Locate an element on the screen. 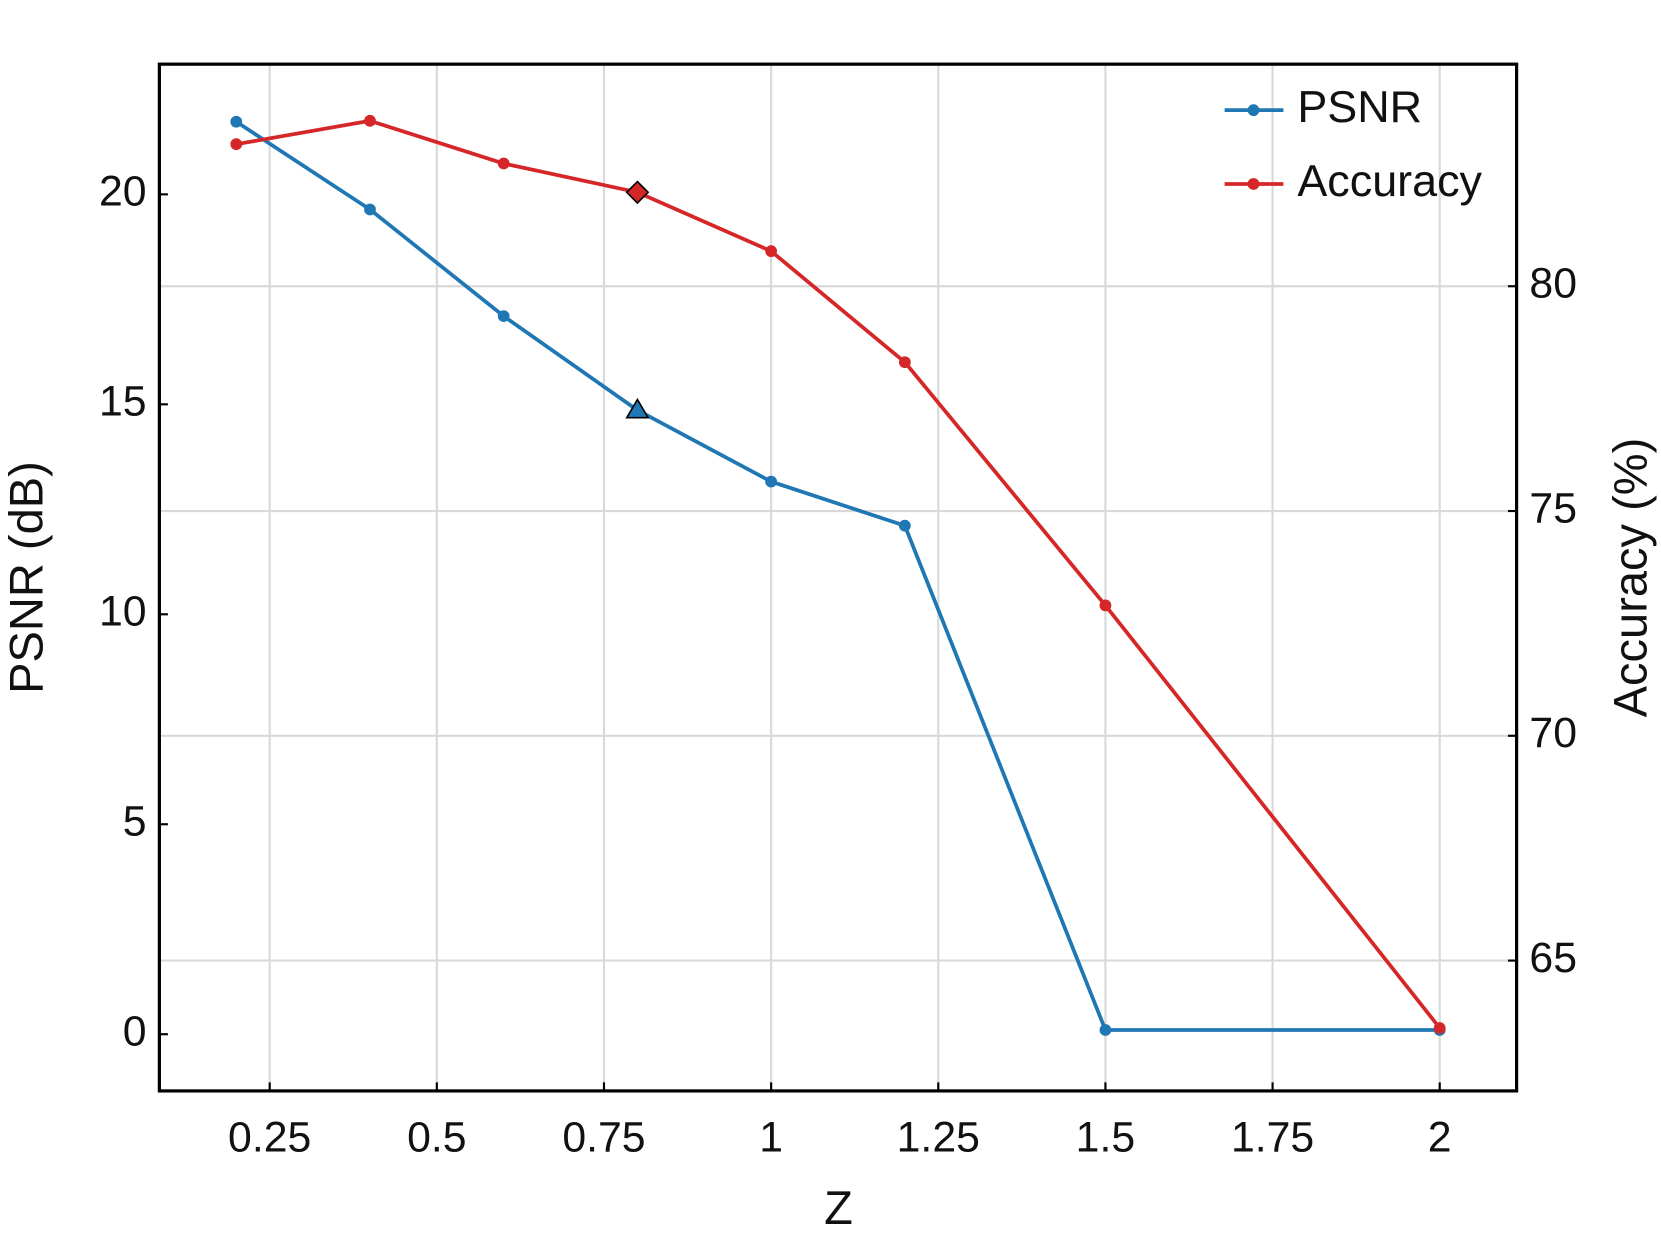 The image size is (1661, 1246). y2-tick-label: 80 is located at coordinates (1553, 284).